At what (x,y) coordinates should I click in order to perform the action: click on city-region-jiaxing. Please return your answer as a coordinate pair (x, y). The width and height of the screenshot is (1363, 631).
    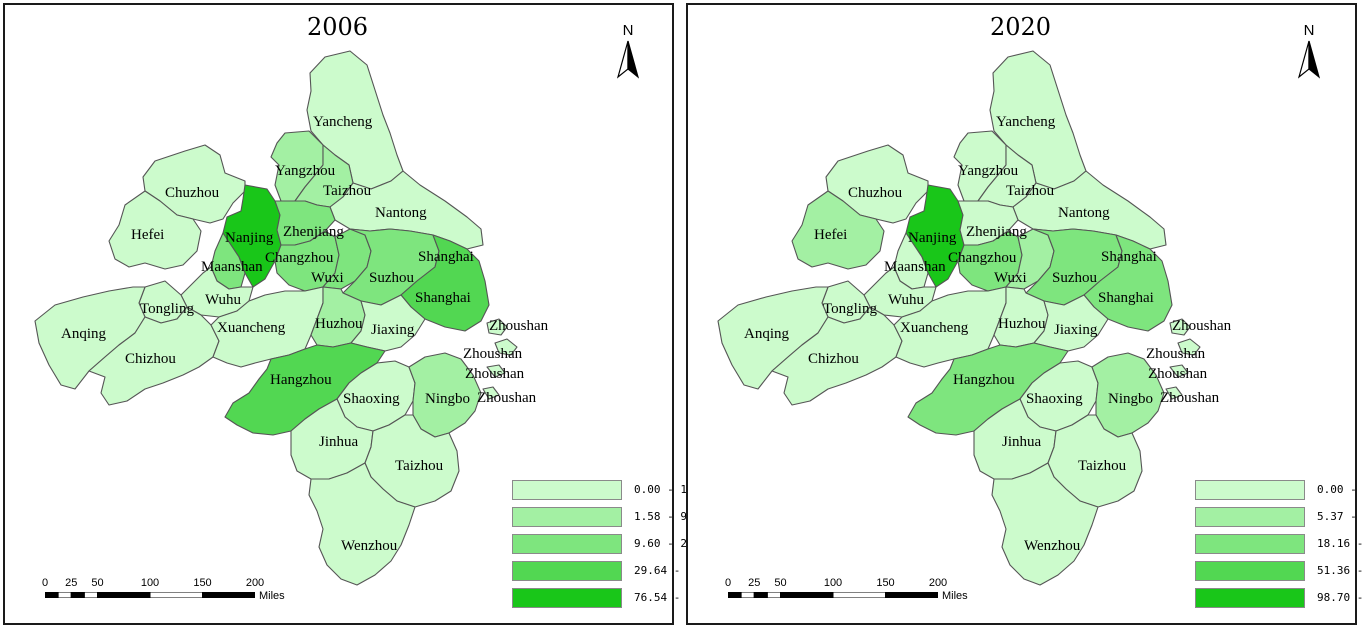
    Looking at the image, I should click on (1071, 323).